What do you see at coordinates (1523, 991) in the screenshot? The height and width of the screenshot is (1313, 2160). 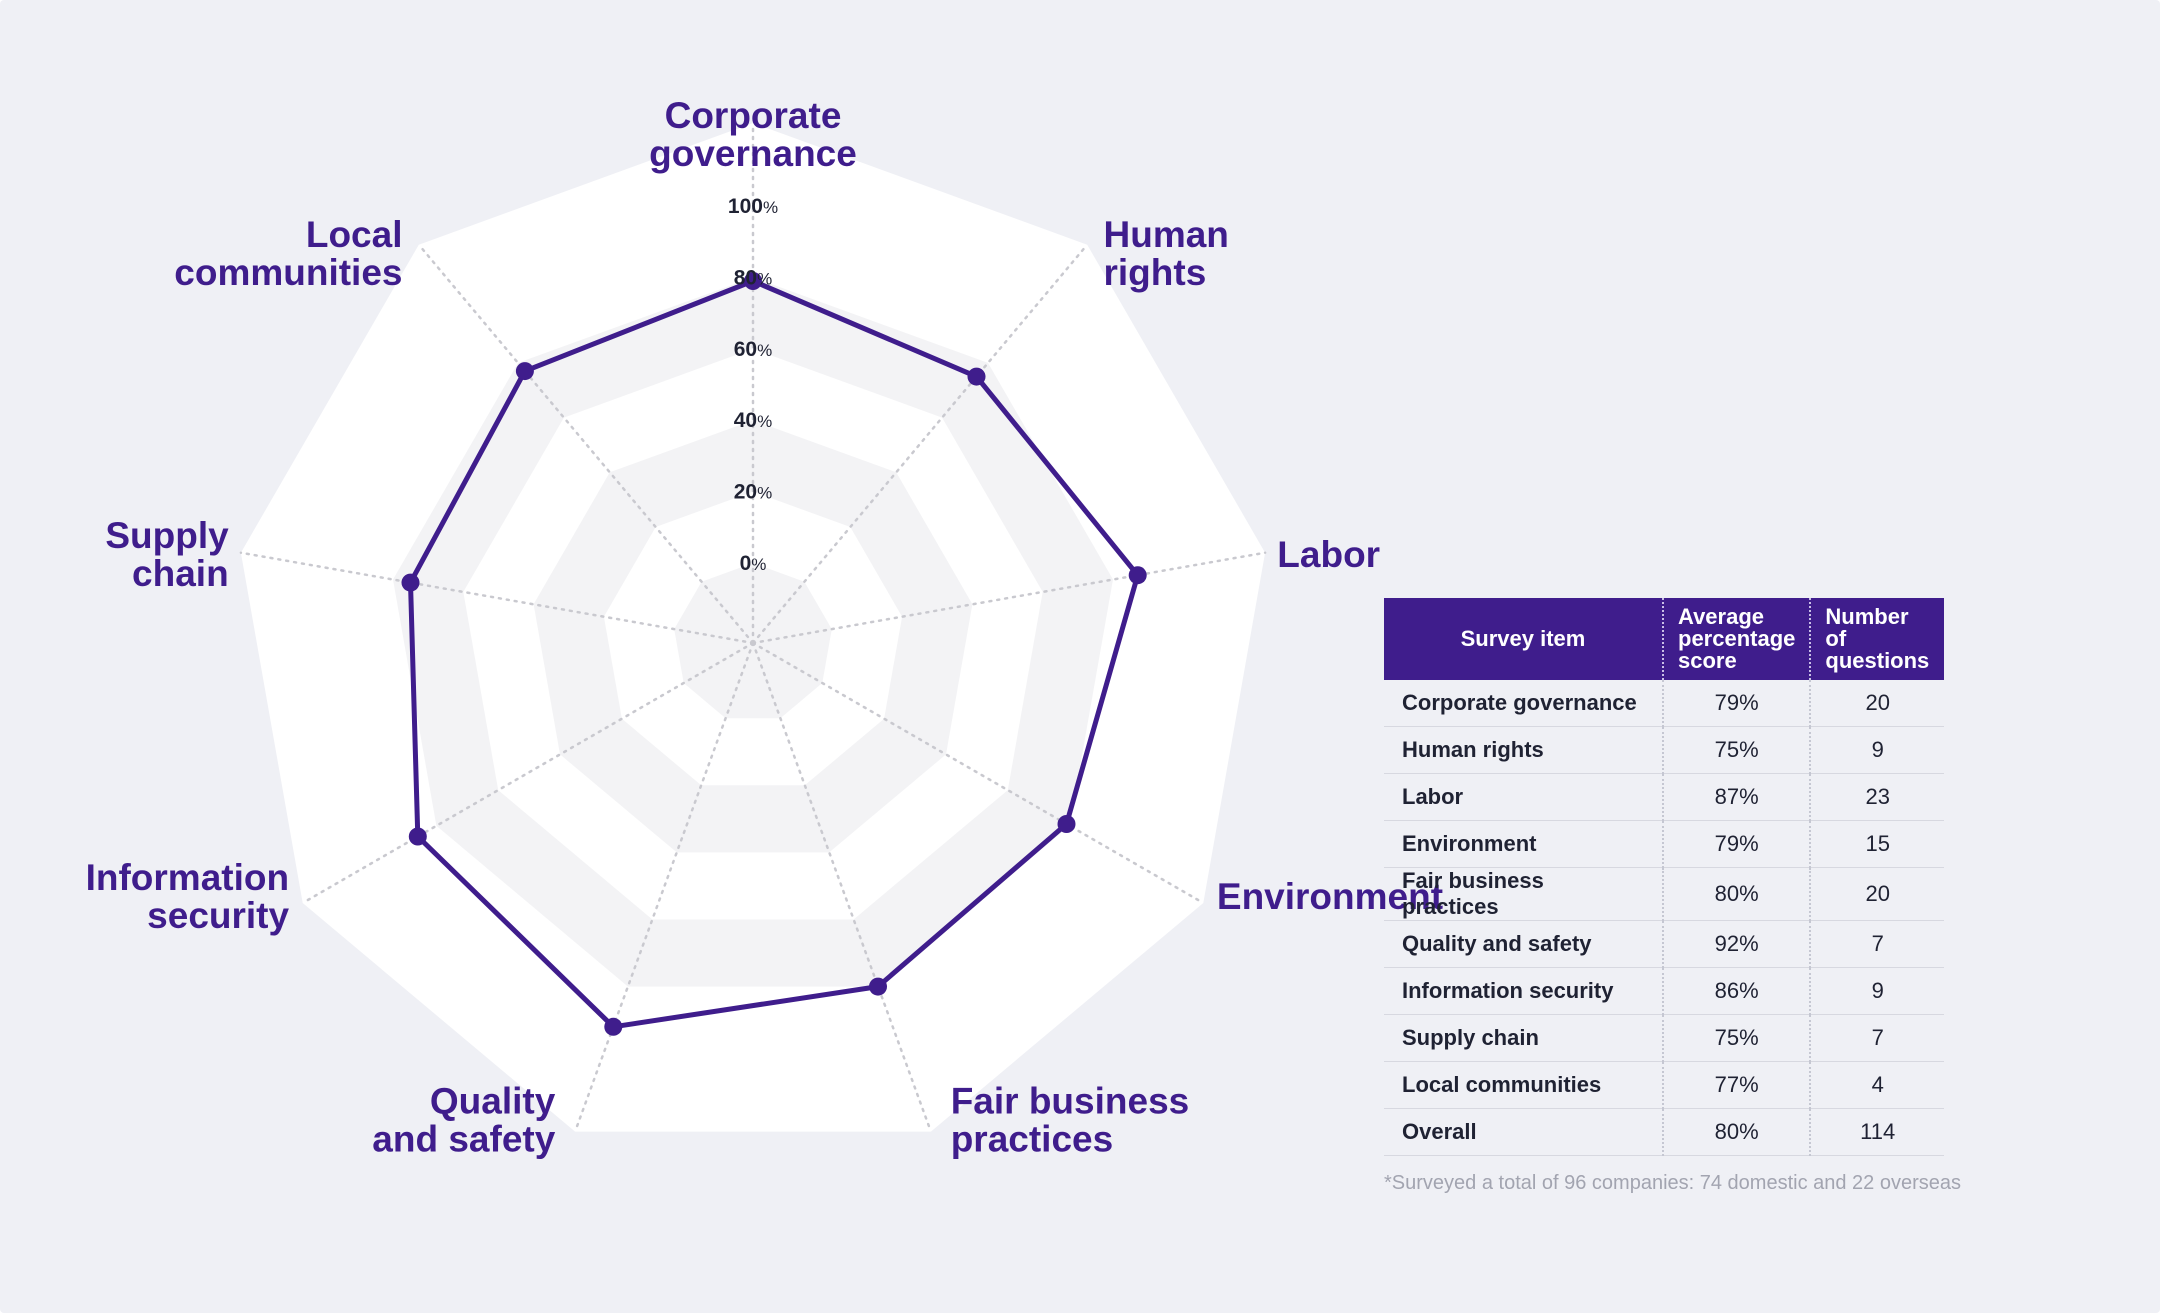 I see `cell-item: Information security` at bounding box center [1523, 991].